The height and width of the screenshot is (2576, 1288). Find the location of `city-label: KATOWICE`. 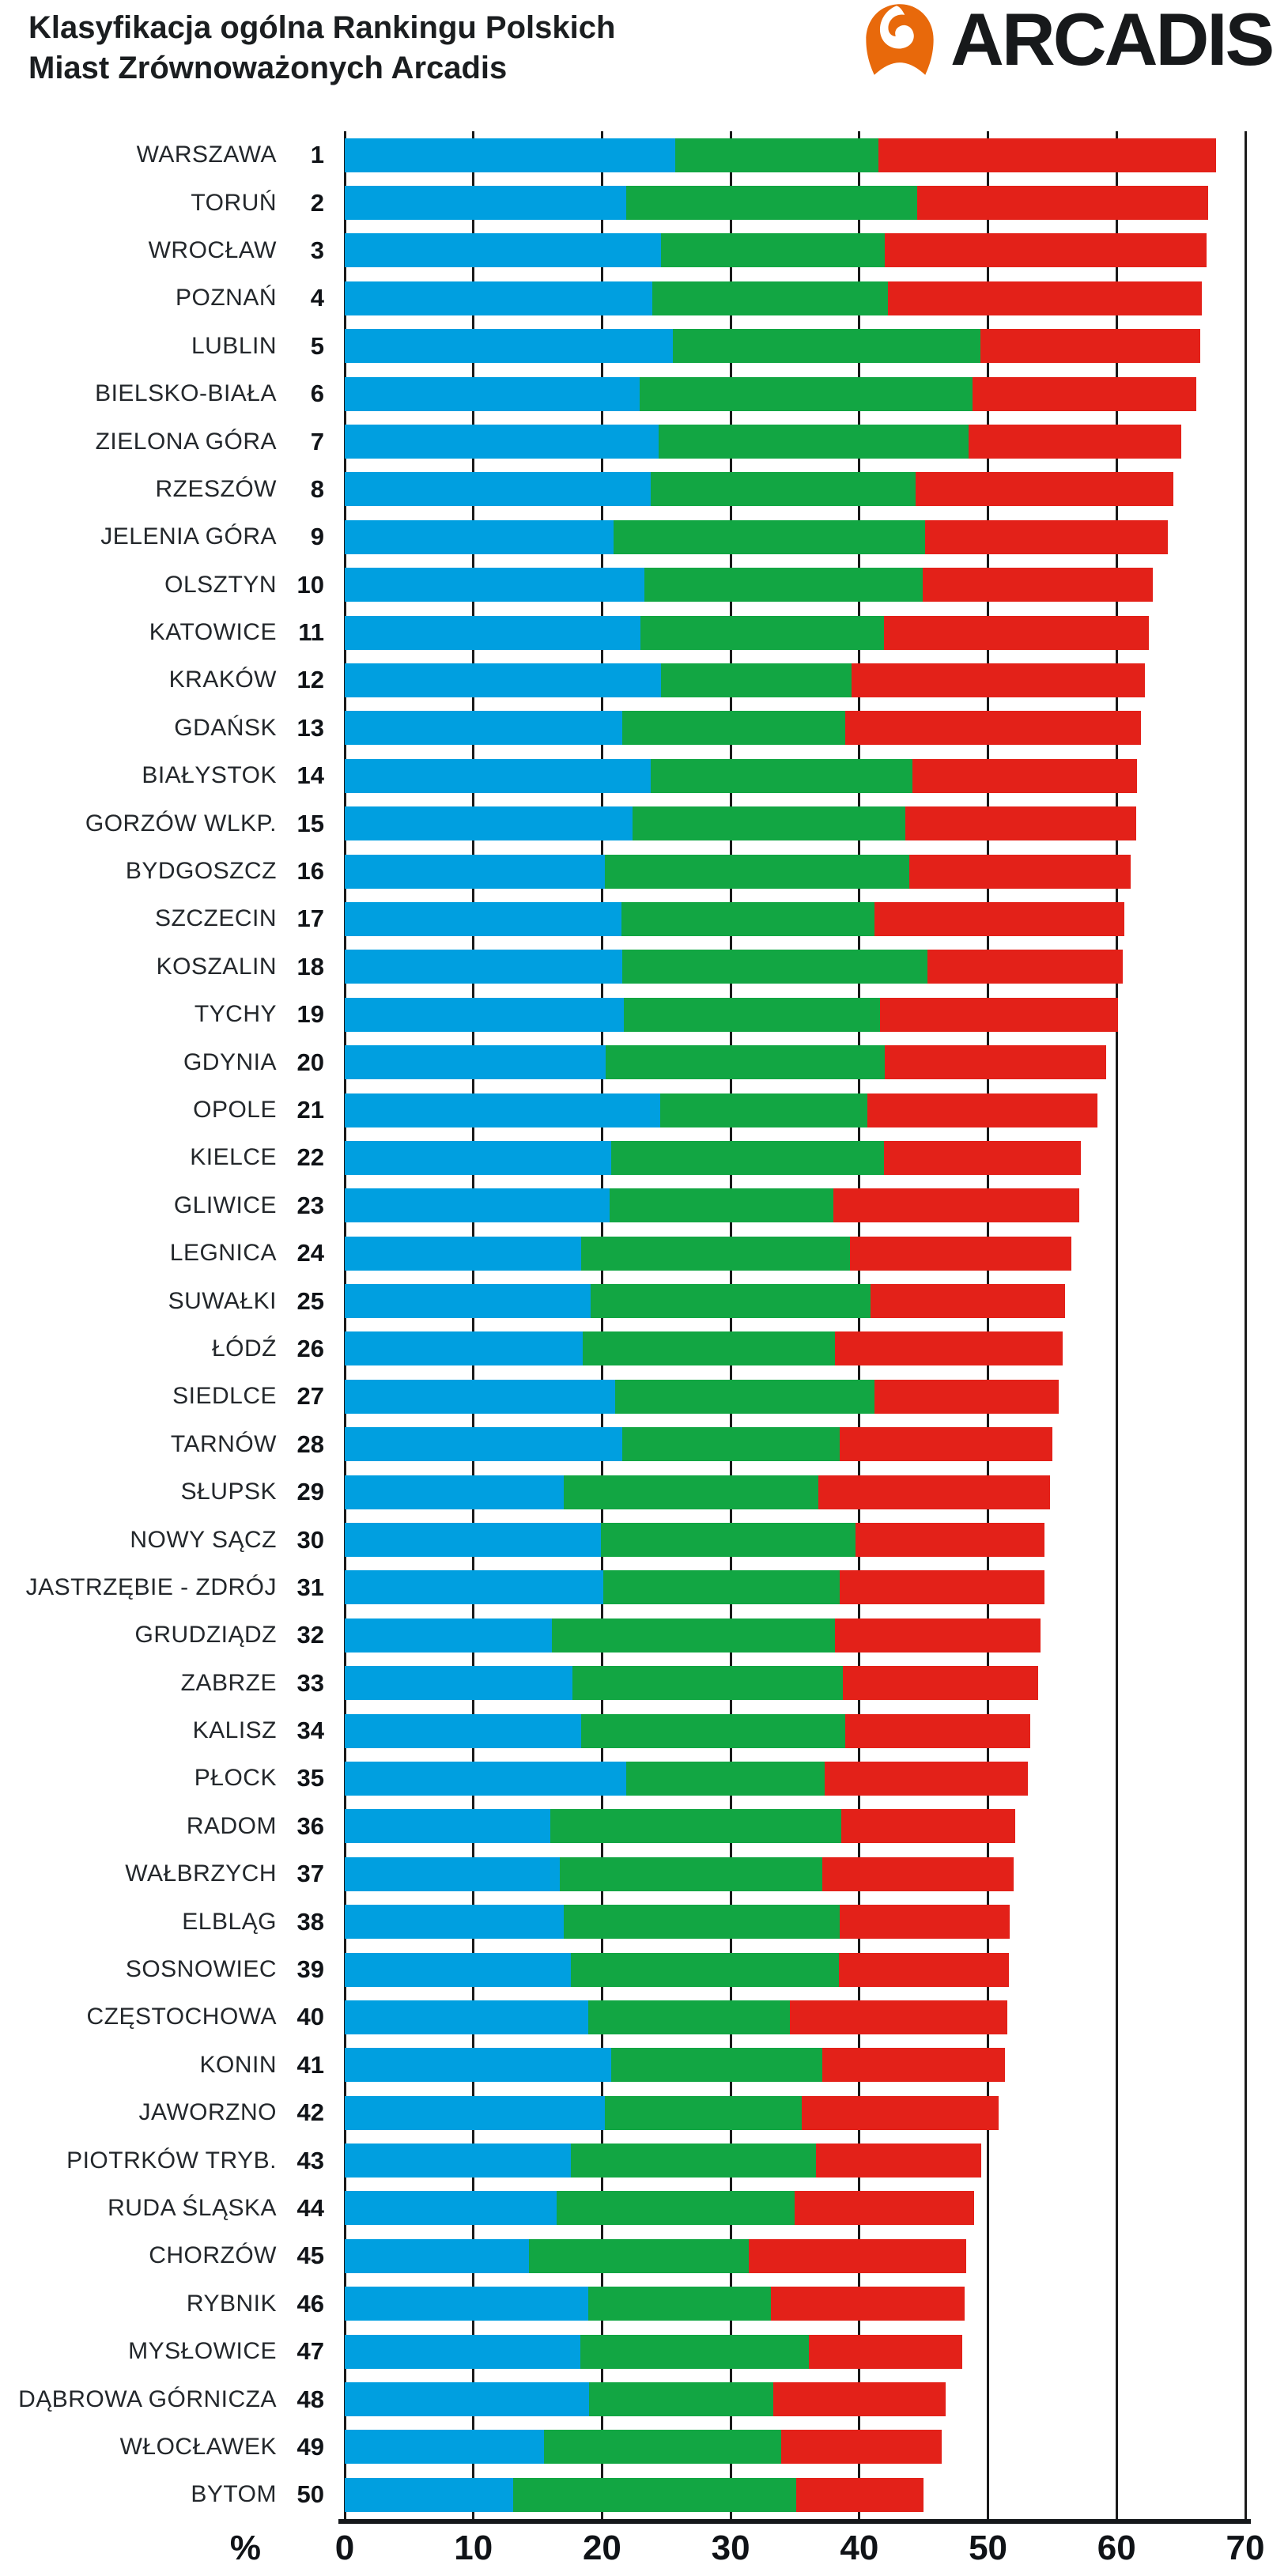

city-label: KATOWICE is located at coordinates (213, 632).